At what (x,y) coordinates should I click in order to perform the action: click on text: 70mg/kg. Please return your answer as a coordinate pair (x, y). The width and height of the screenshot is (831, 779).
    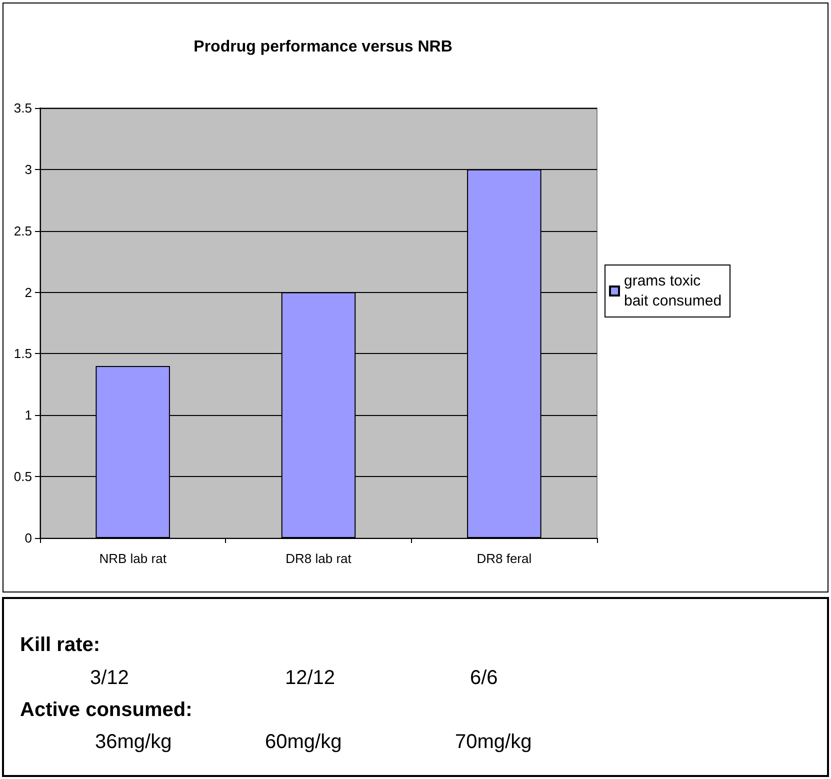
    Looking at the image, I should click on (493, 742).